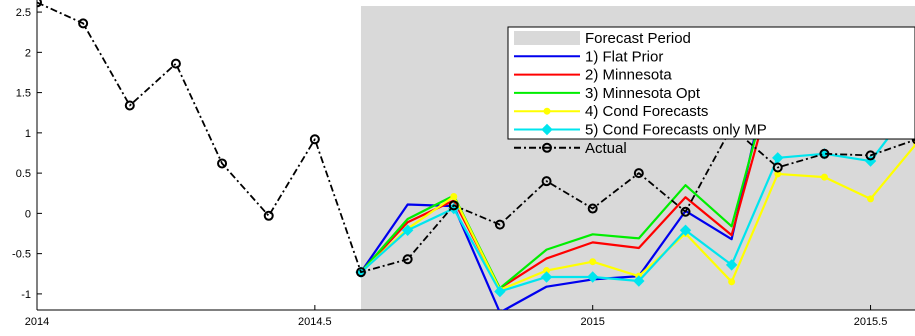 The height and width of the screenshot is (336, 915). I want to click on legend-marker-actual, so click(547, 147).